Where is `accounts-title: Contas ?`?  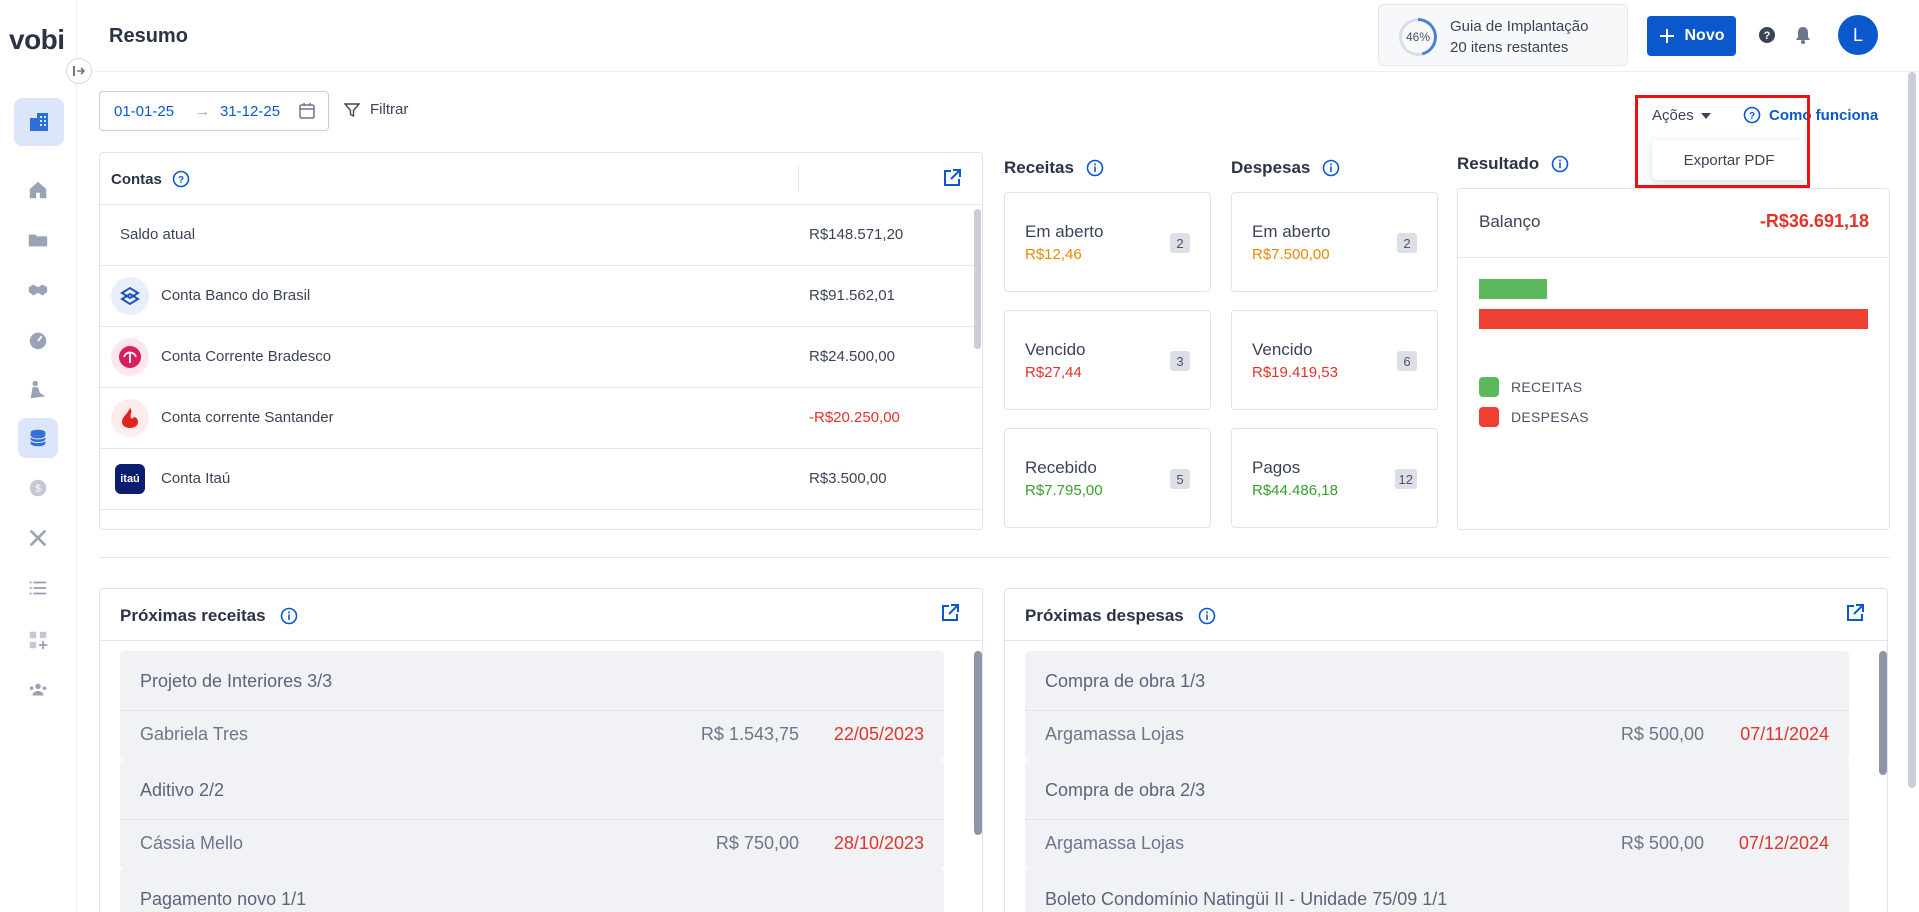 accounts-title: Contas ? is located at coordinates (150, 179).